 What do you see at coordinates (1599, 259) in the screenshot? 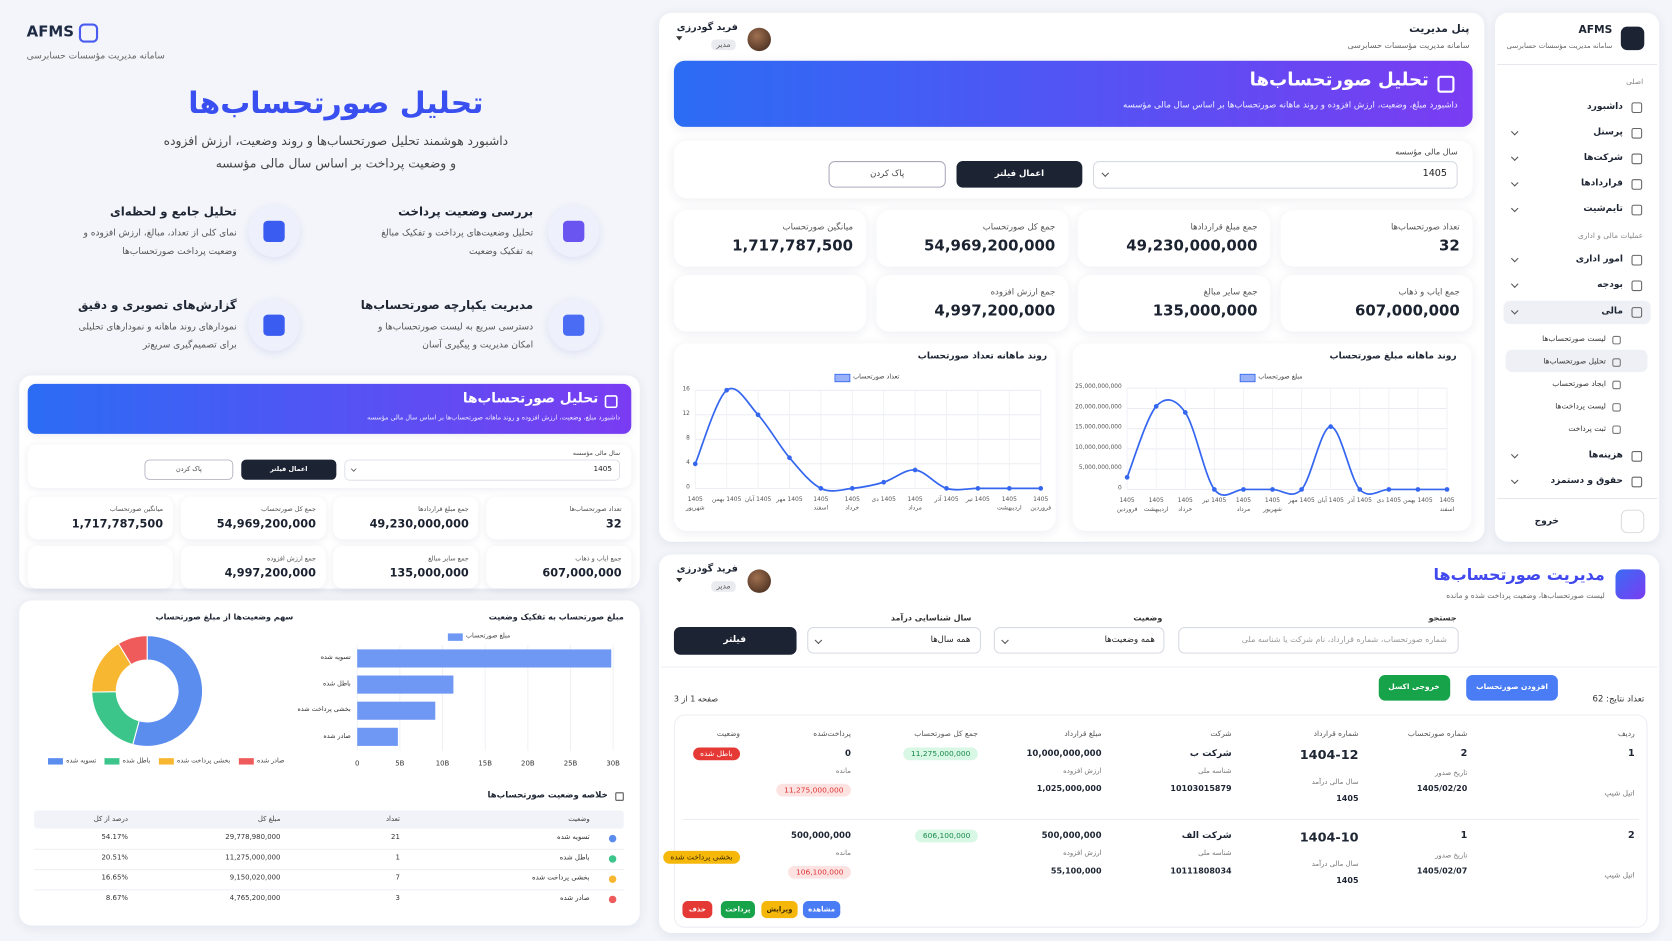
I see `nav-item: امور اداری` at bounding box center [1599, 259].